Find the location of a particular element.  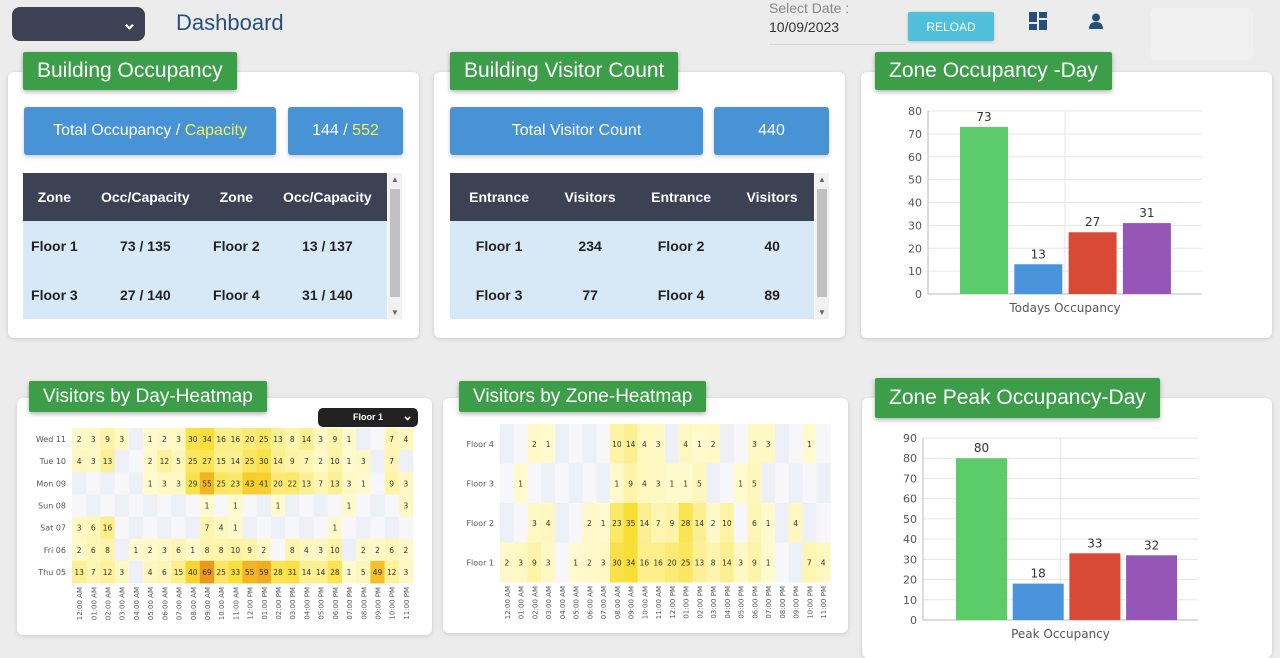

bar is located at coordinates (1146, 258).